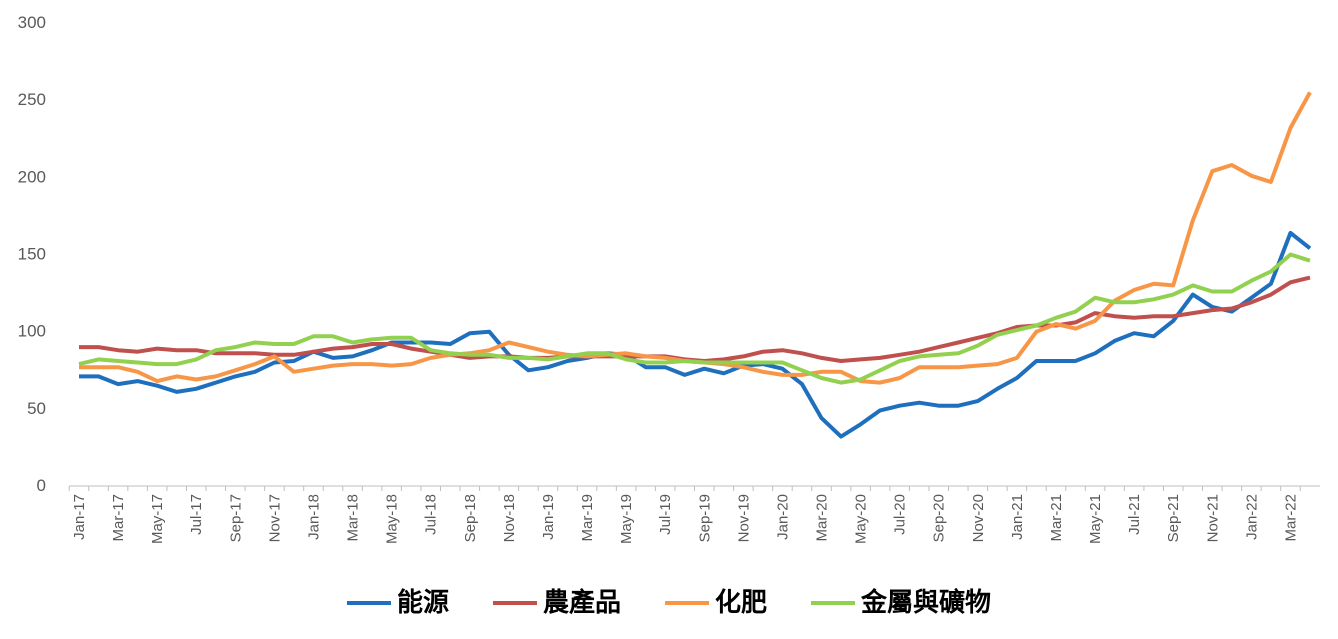  What do you see at coordinates (36, 408) in the screenshot?
I see `y-tick-label: 50` at bounding box center [36, 408].